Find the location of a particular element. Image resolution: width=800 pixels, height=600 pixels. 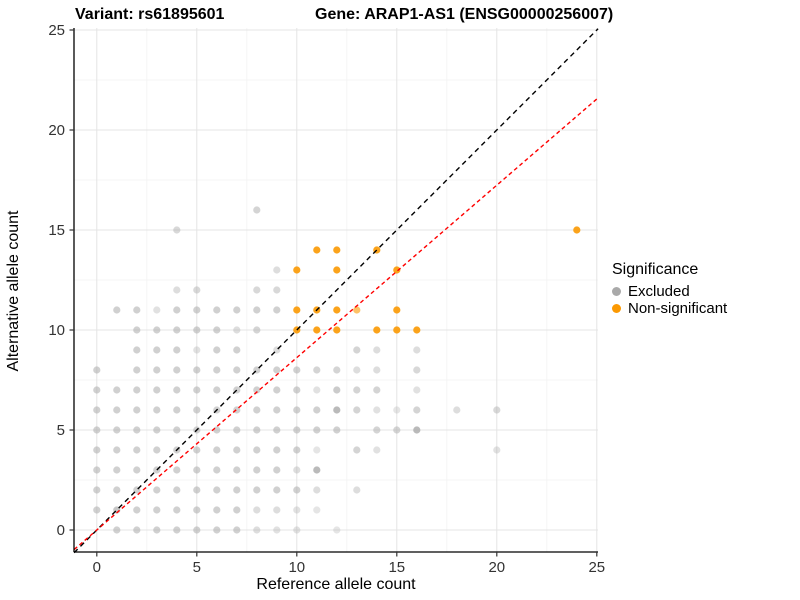

variant-title: Variant: rs61895601 is located at coordinates (150, 14).